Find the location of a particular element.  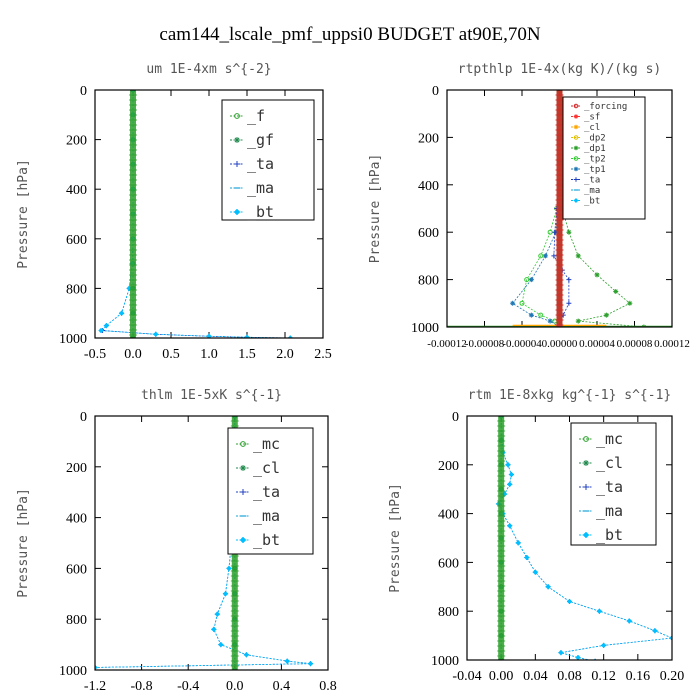

legend-label: _sf is located at coordinates (592, 118).